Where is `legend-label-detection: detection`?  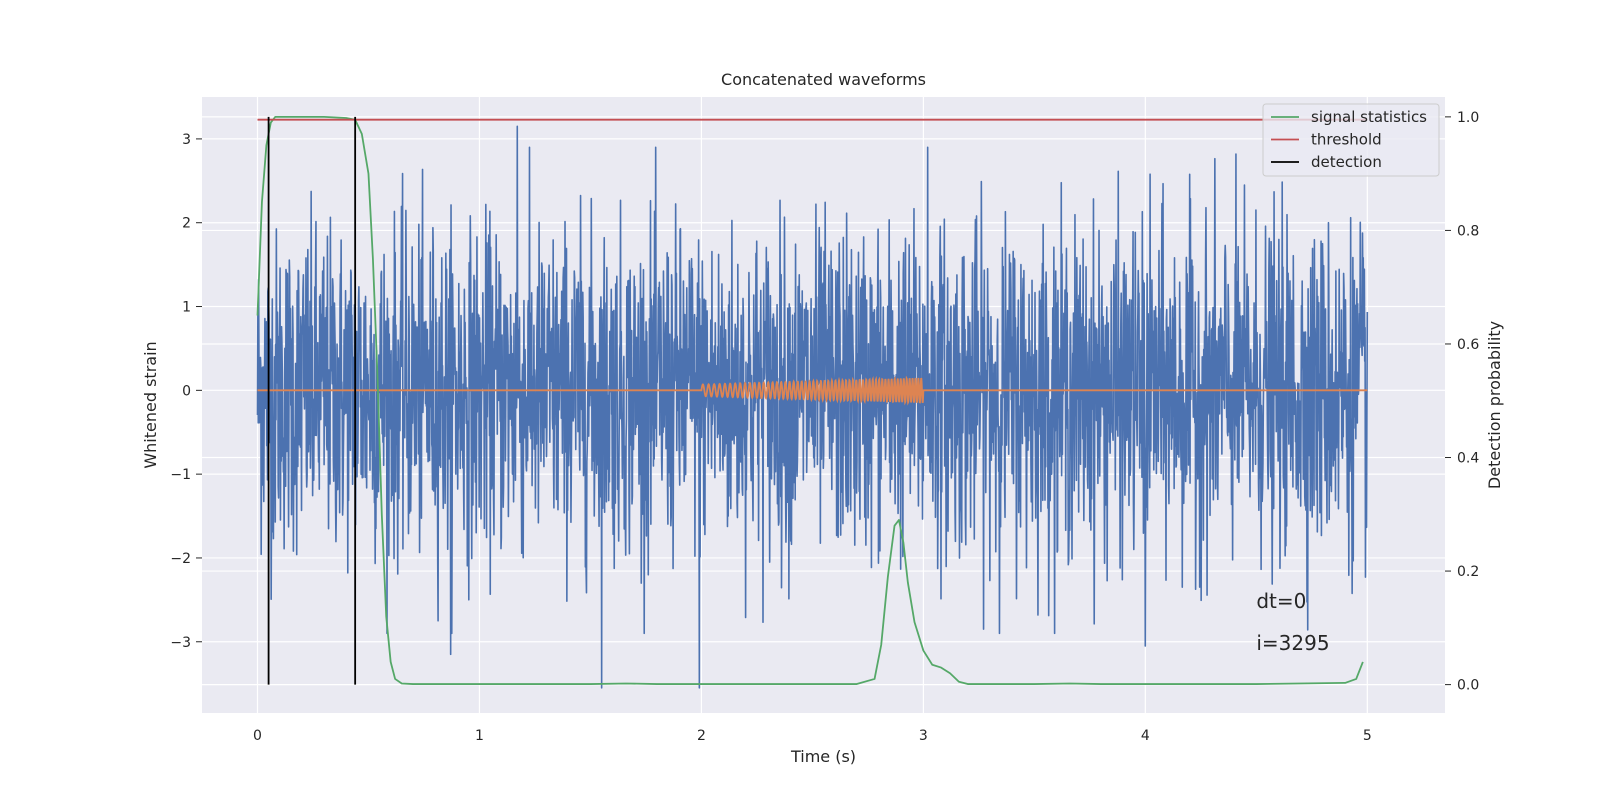
legend-label-detection: detection is located at coordinates (1346, 162).